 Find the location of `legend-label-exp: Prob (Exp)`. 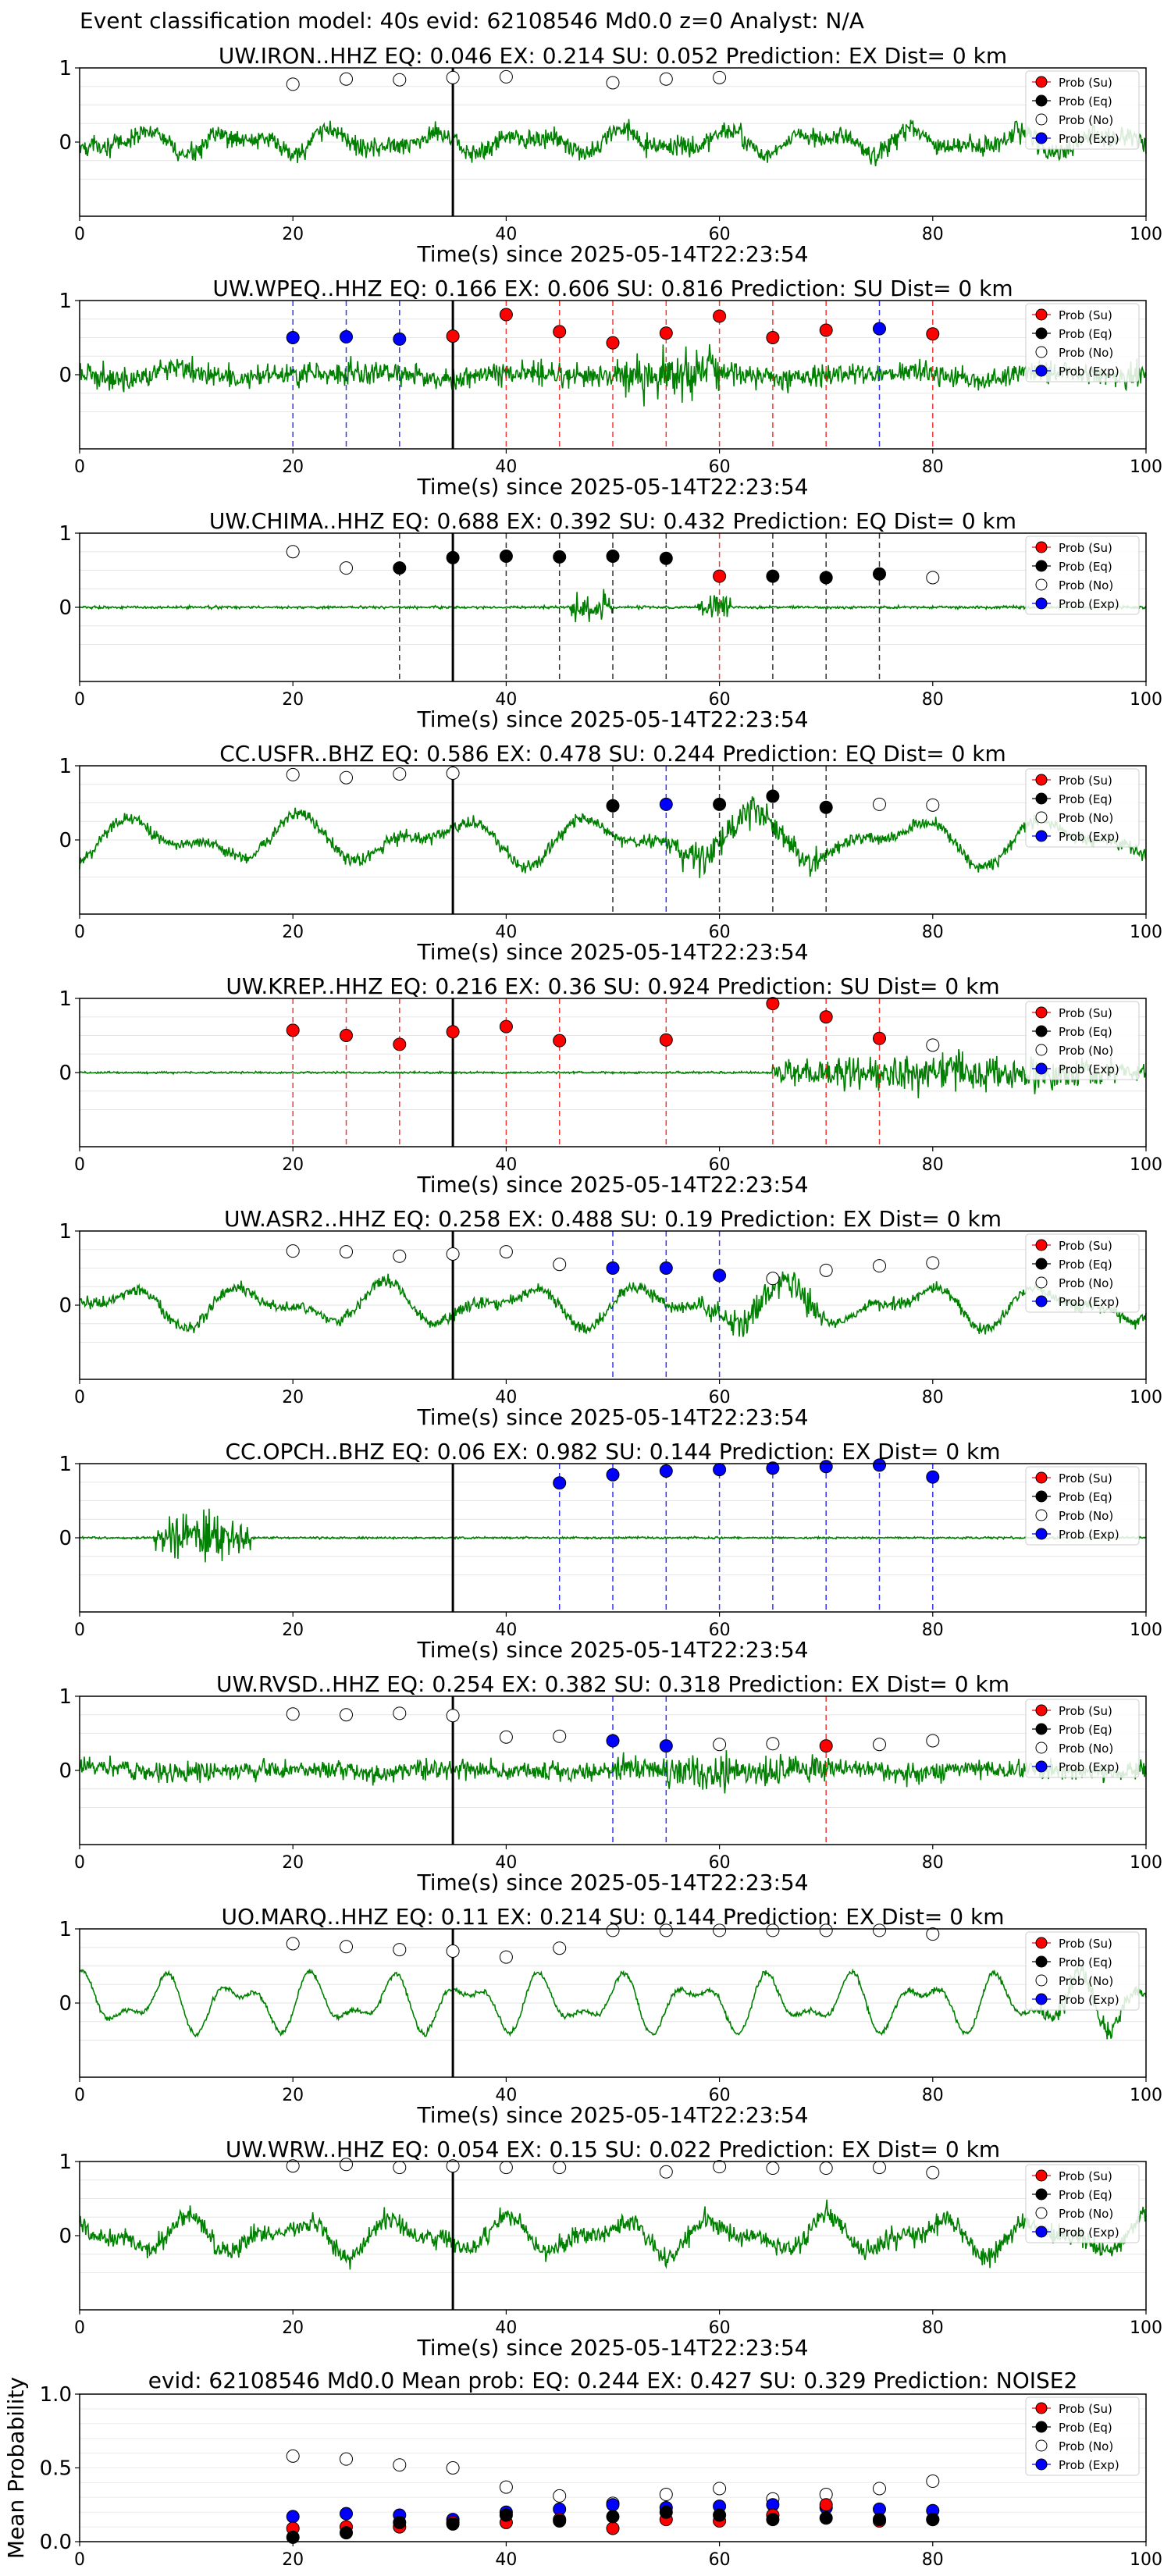

legend-label-exp: Prob (Exp) is located at coordinates (1089, 139).